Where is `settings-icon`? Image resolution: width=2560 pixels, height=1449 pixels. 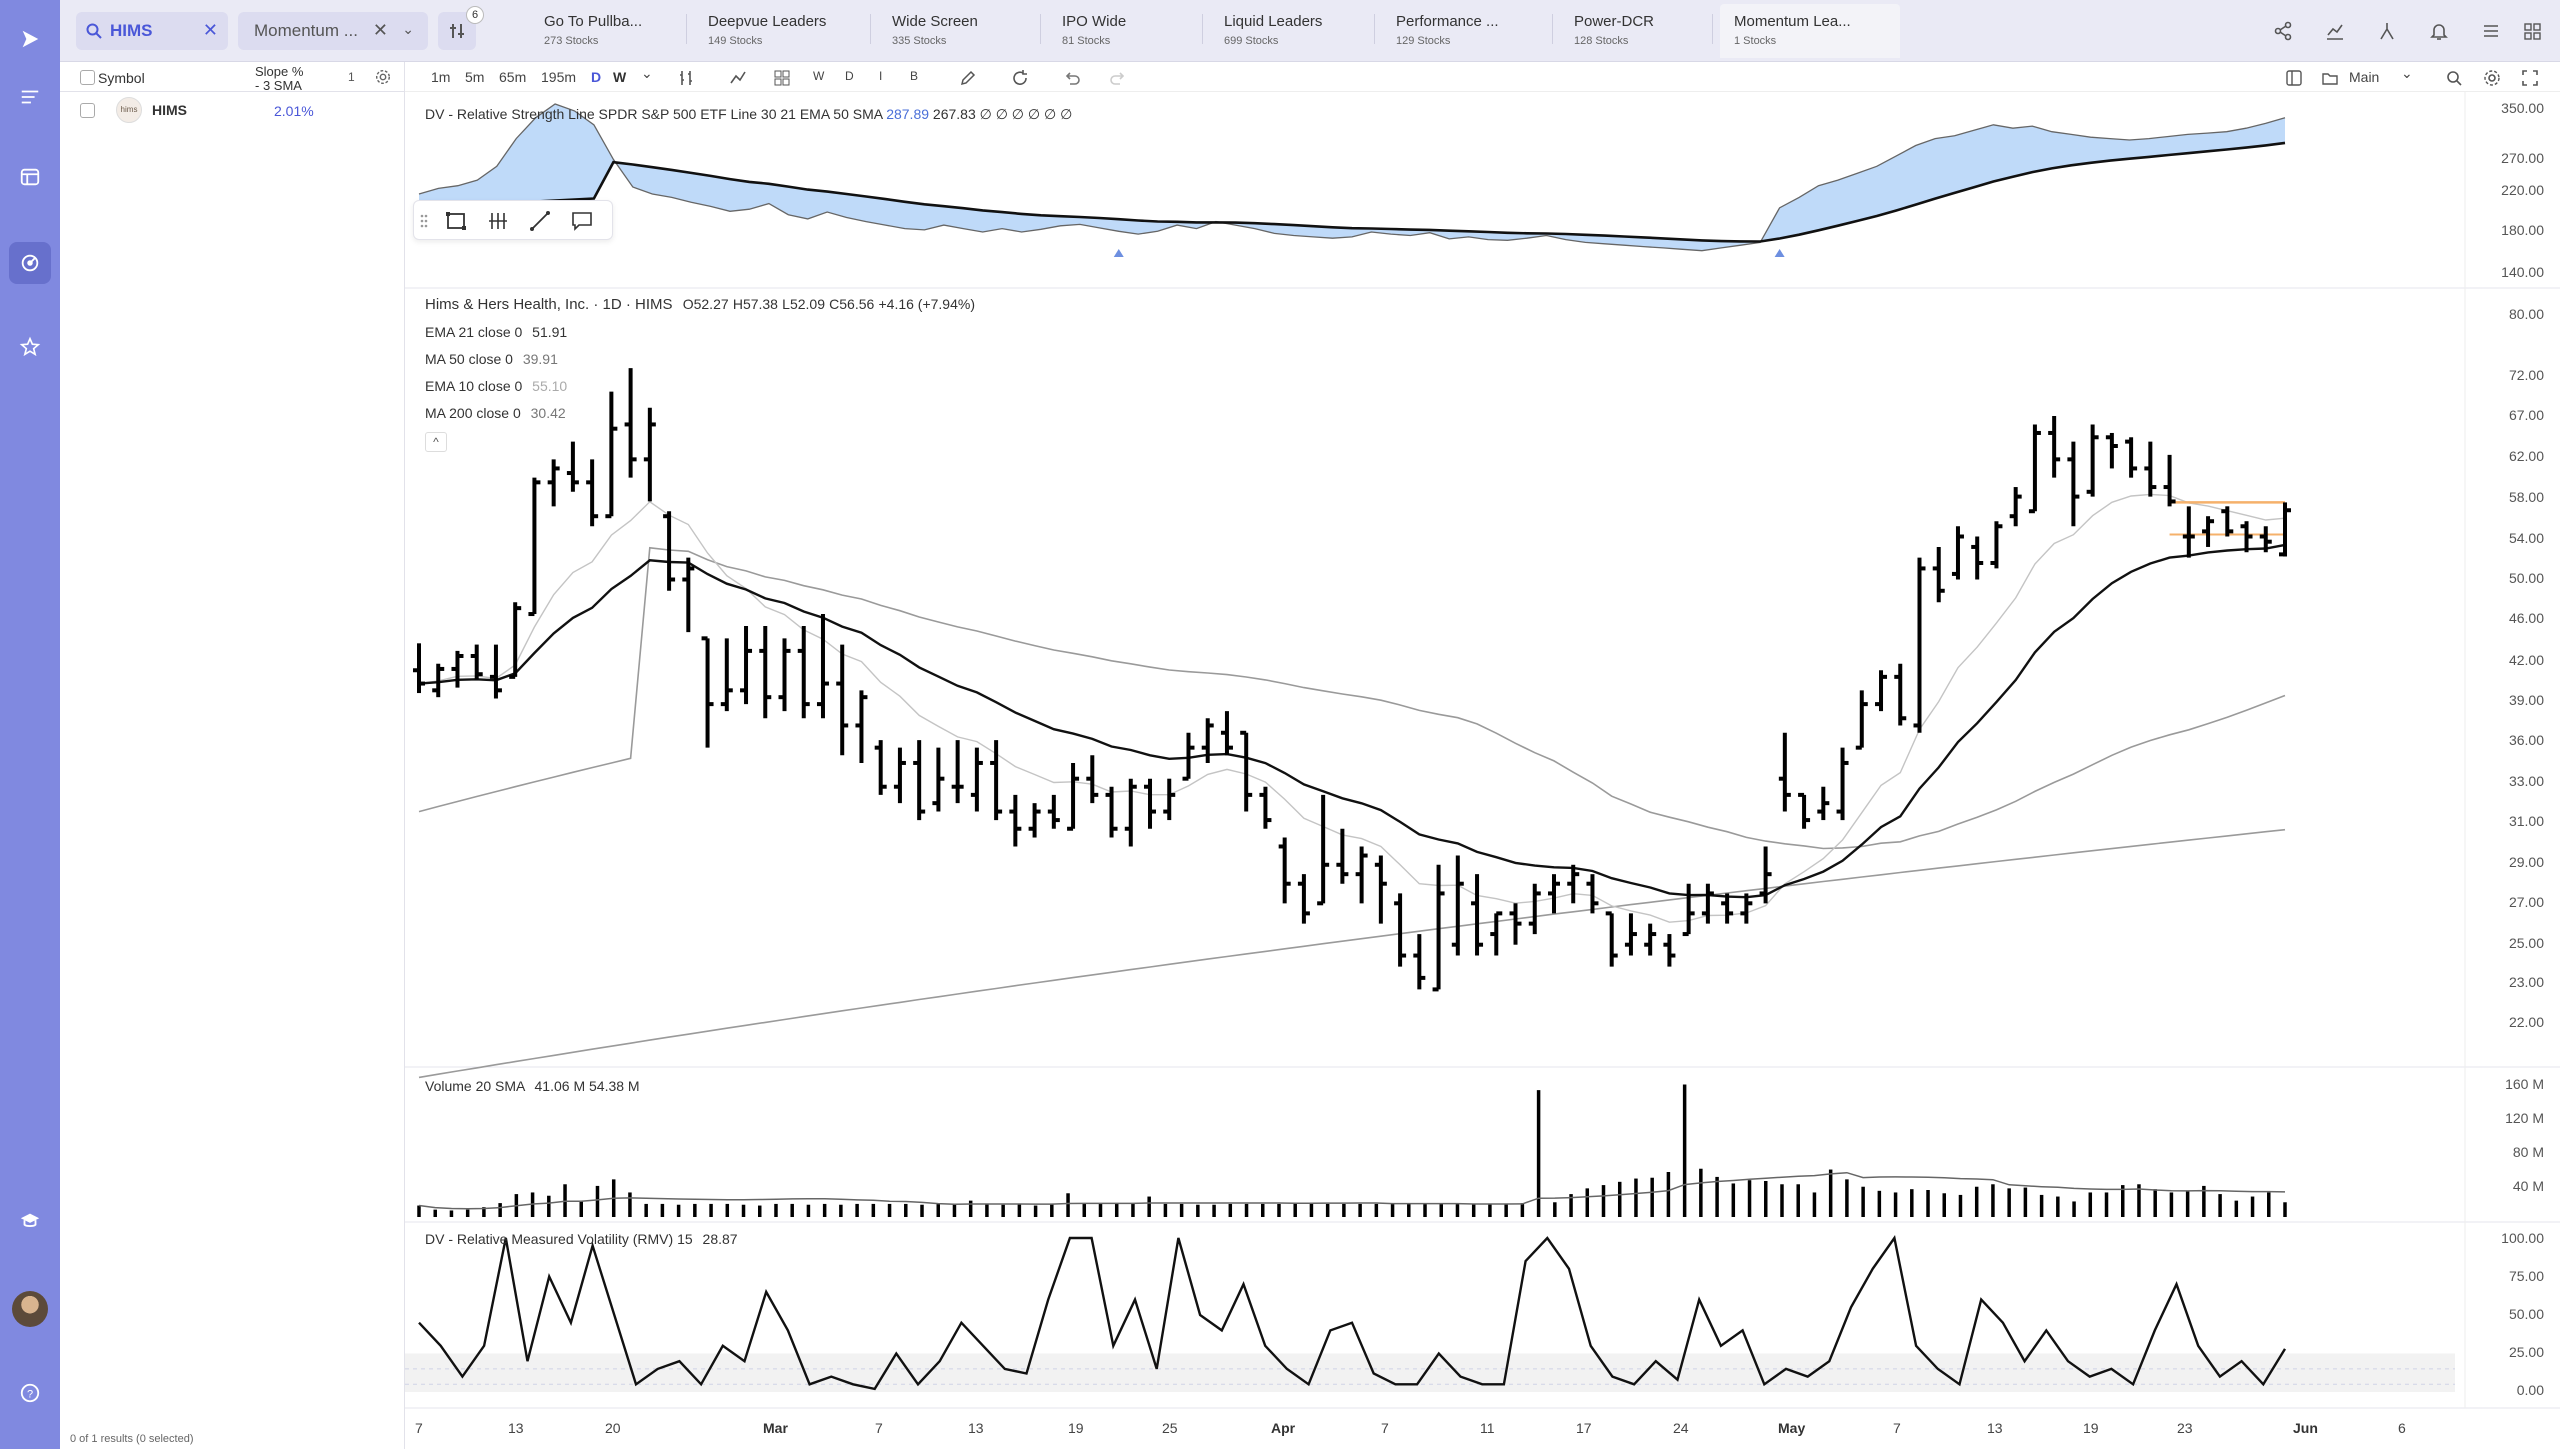 settings-icon is located at coordinates (2492, 78).